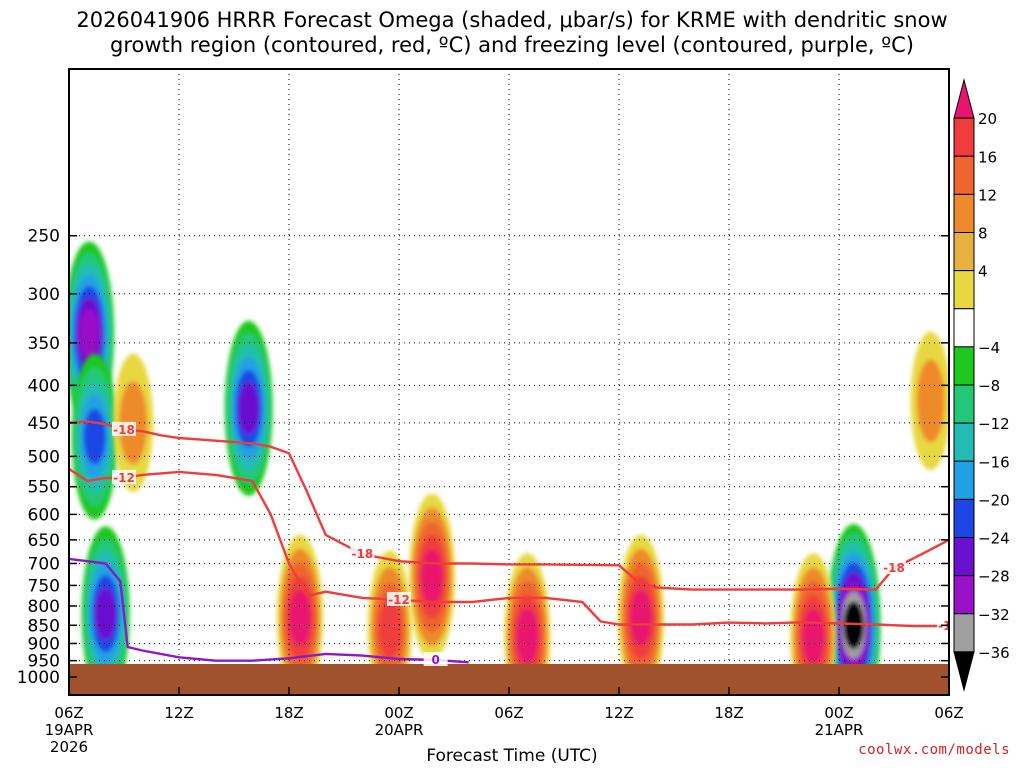 This screenshot has width=1024, height=768. What do you see at coordinates (44, 541) in the screenshot?
I see `y-tick-label-650: 650` at bounding box center [44, 541].